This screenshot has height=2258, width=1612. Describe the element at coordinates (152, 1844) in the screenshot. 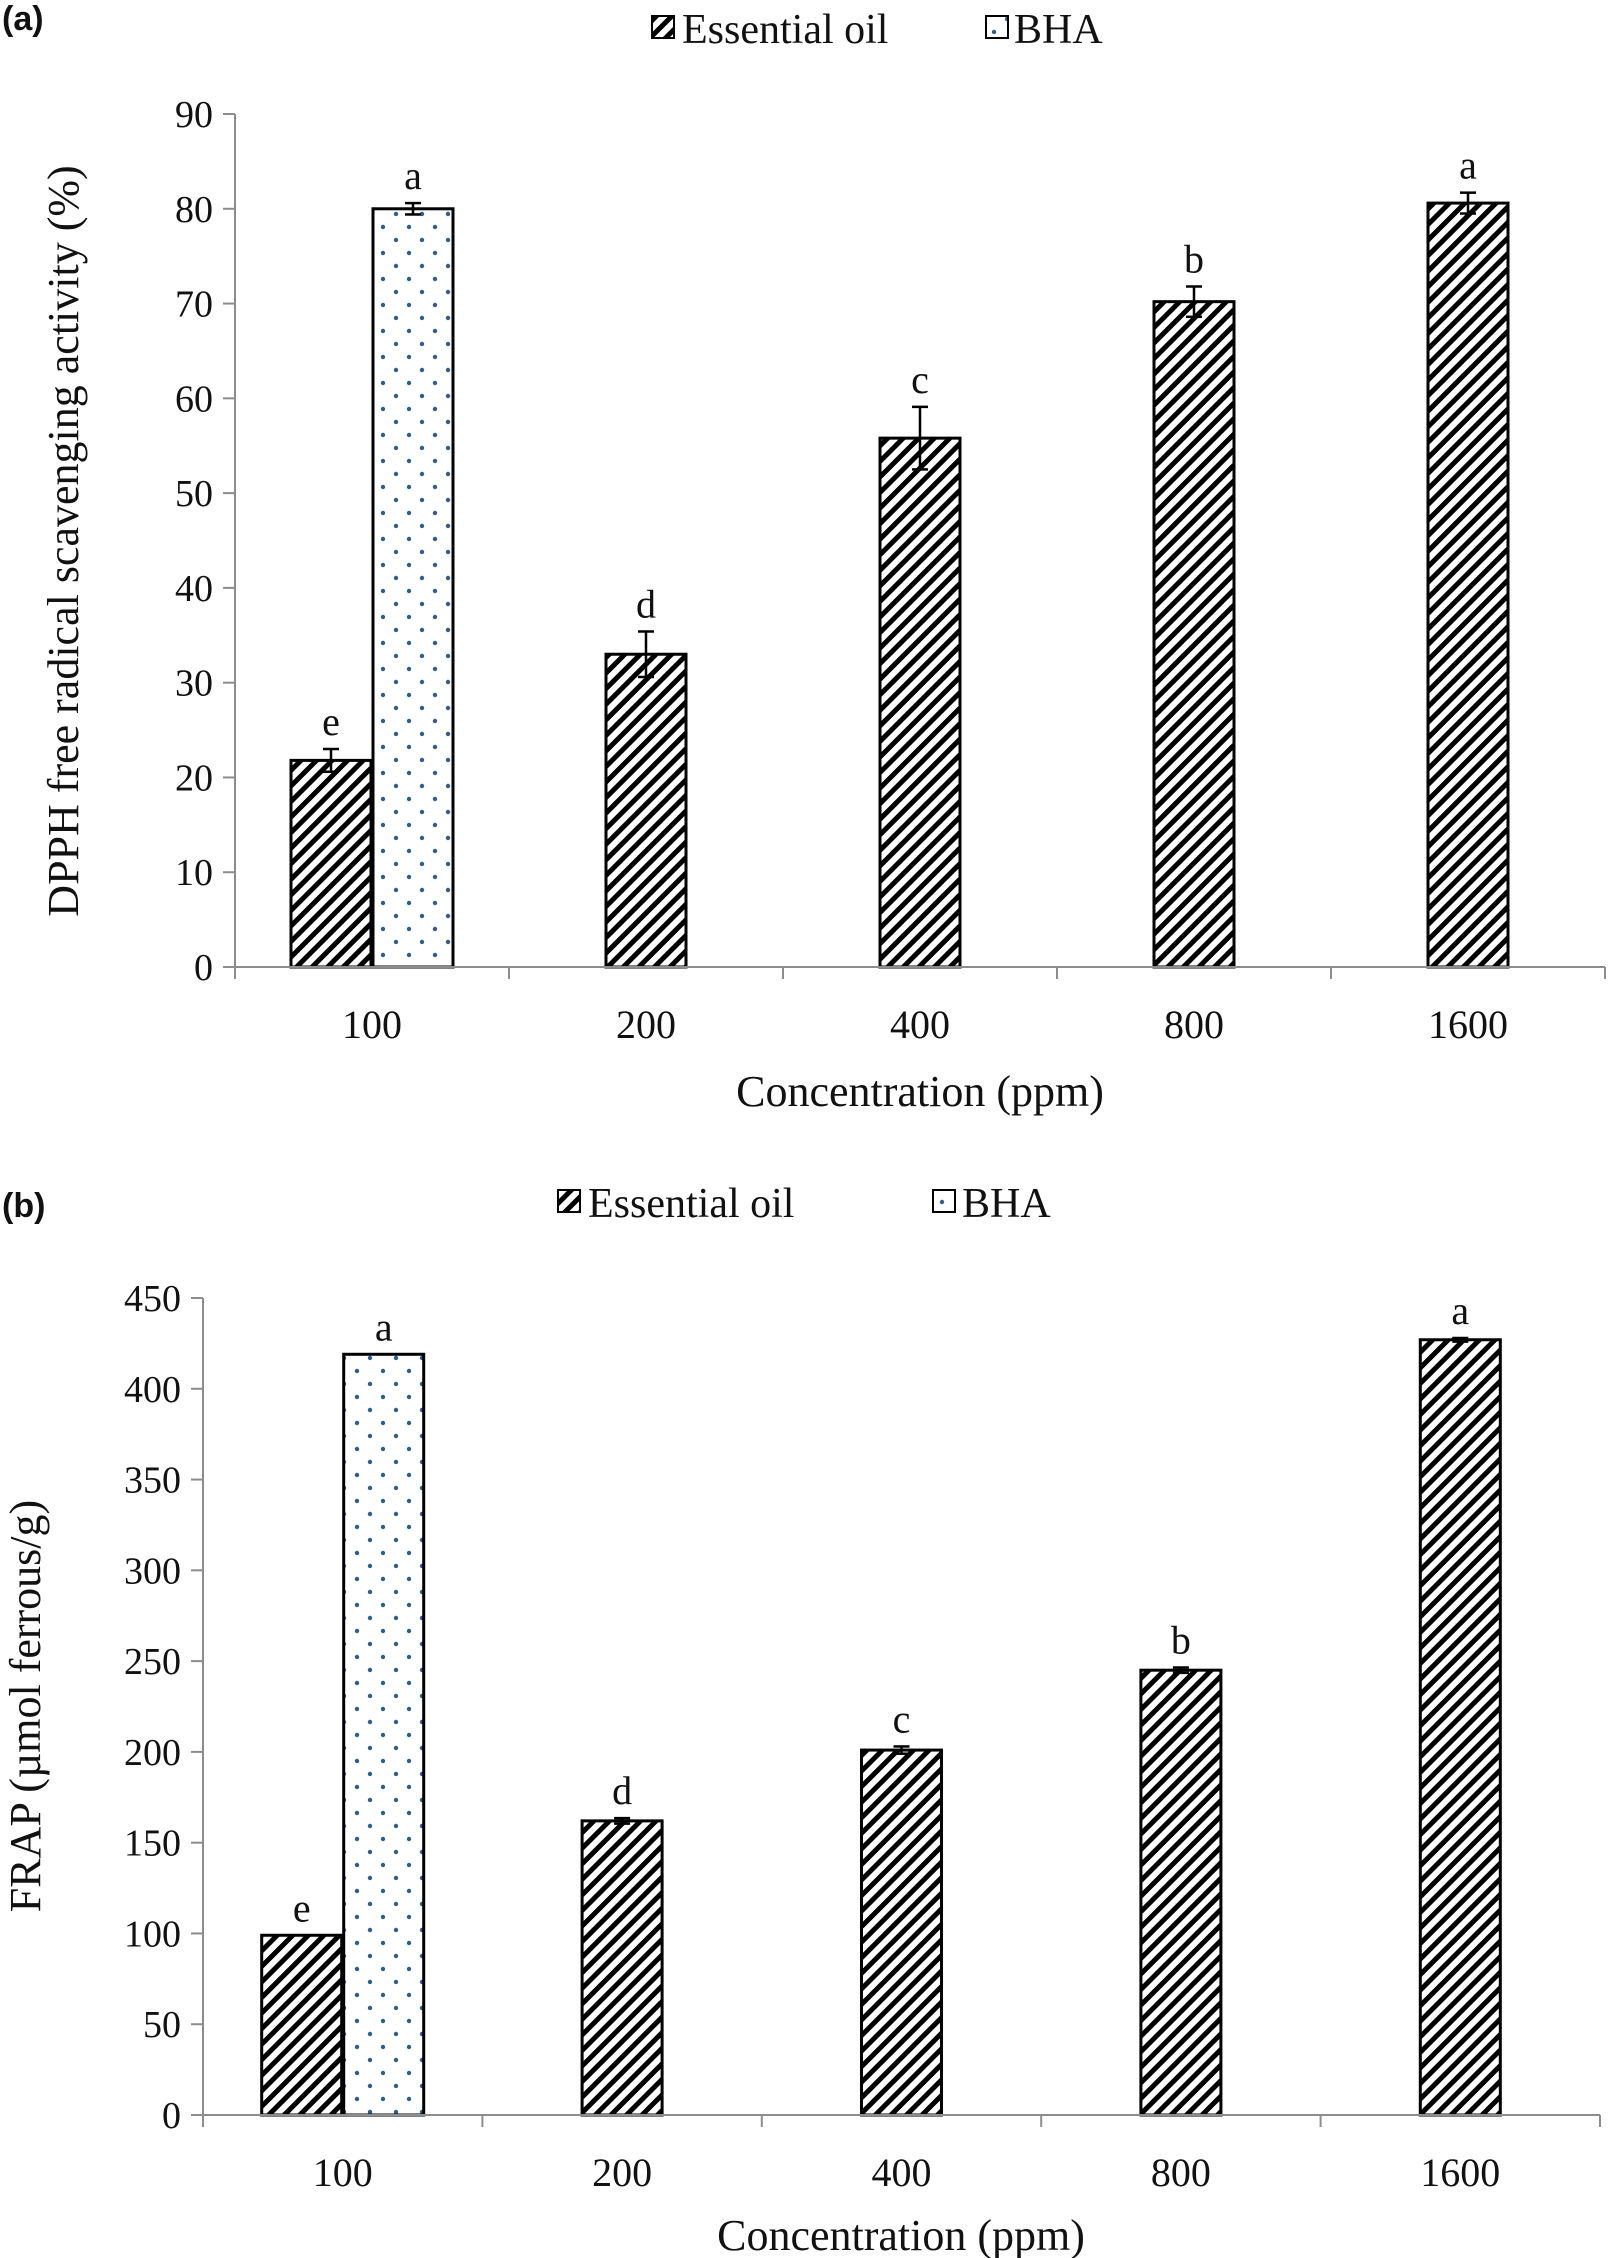

I see `panel-b-y-tick-label: 150` at that location.